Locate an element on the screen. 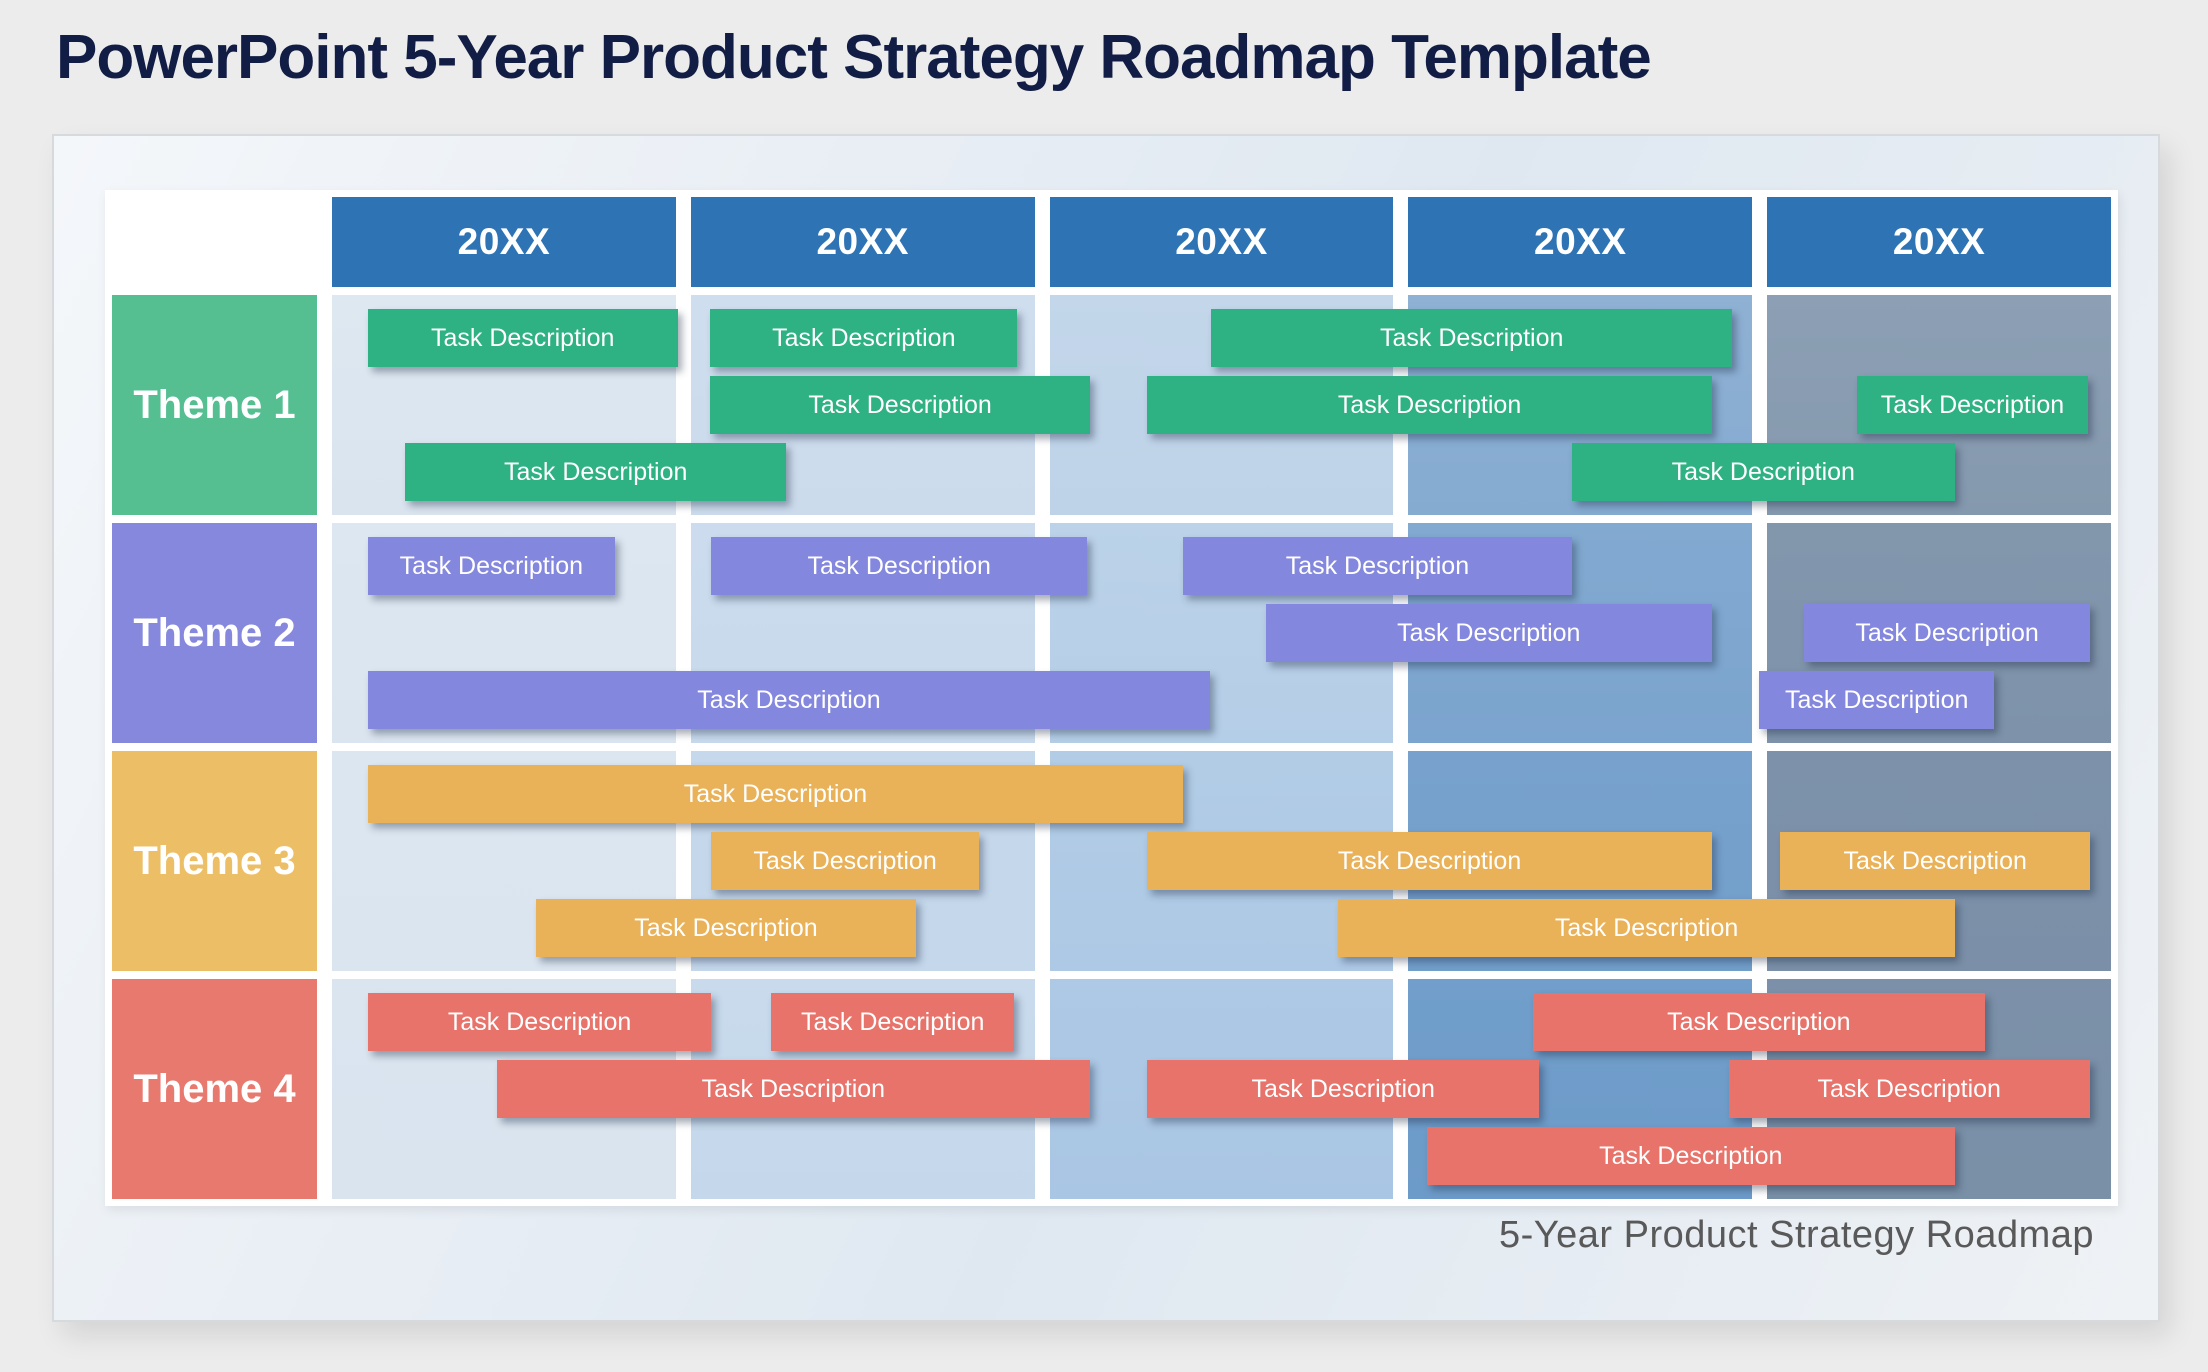 The height and width of the screenshot is (1372, 2208). year-header-1: 20XX is located at coordinates (504, 242).